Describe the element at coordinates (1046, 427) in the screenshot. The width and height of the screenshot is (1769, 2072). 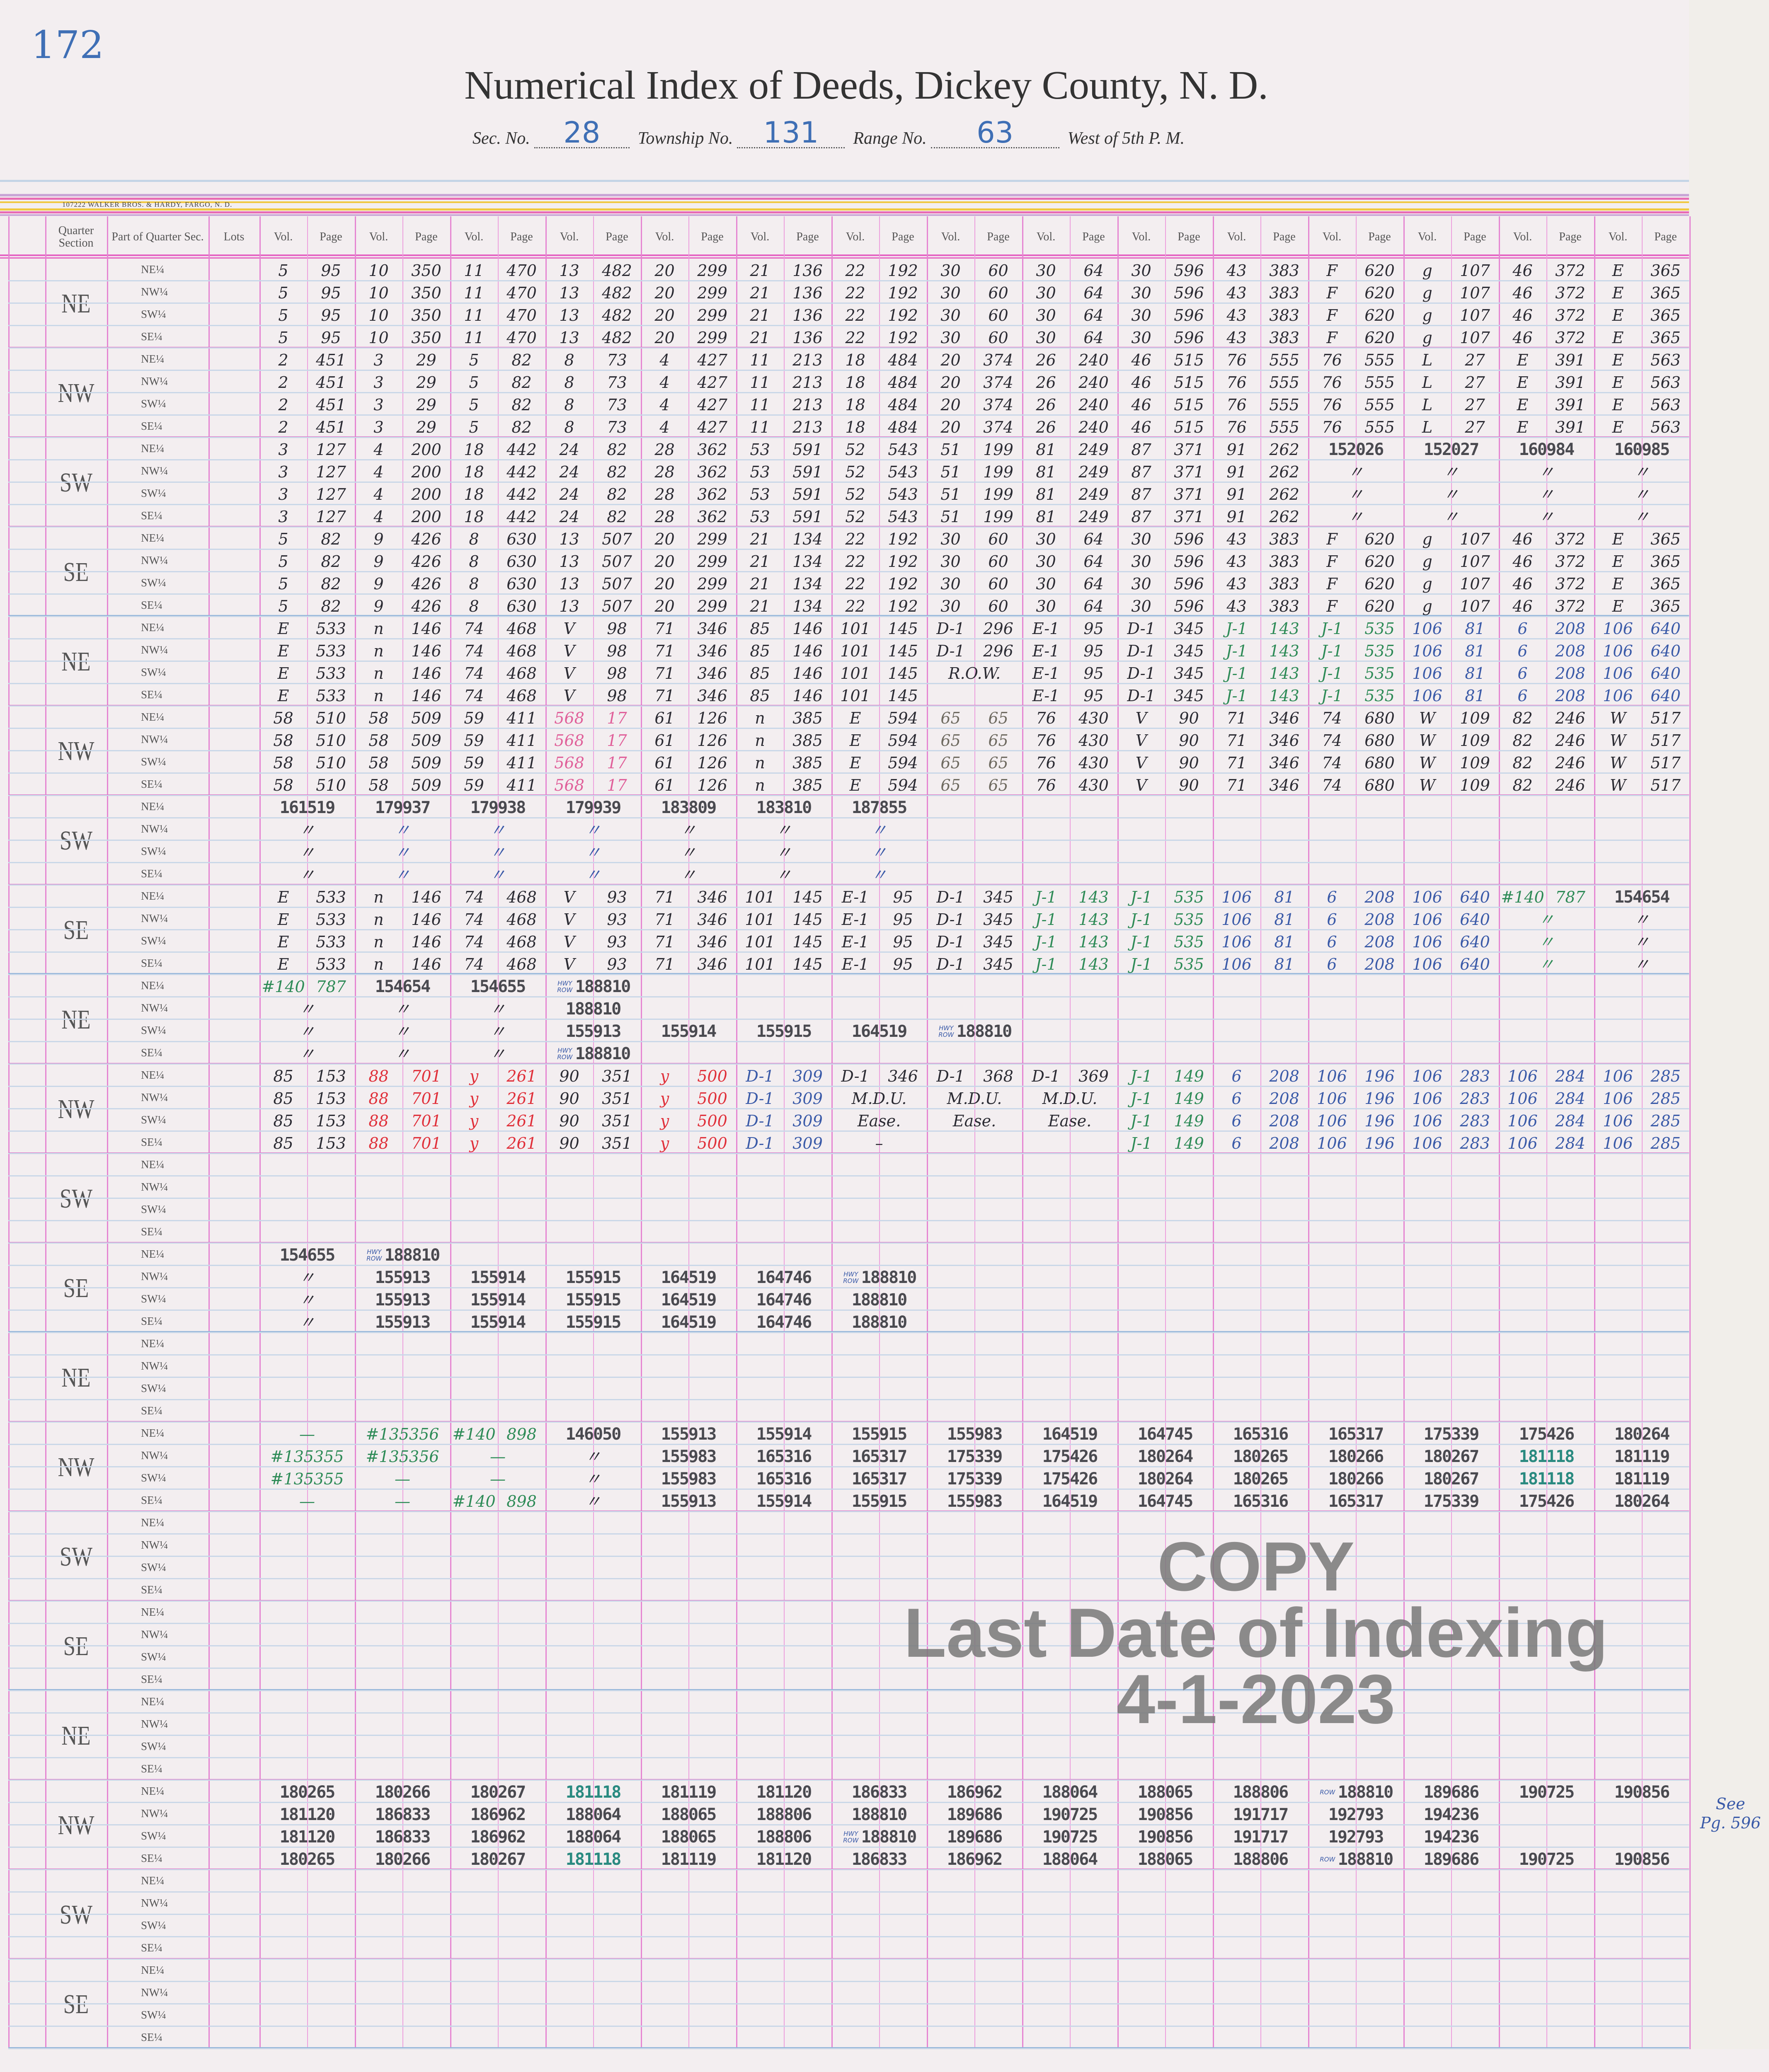
I see `vol-entry: 26` at that location.